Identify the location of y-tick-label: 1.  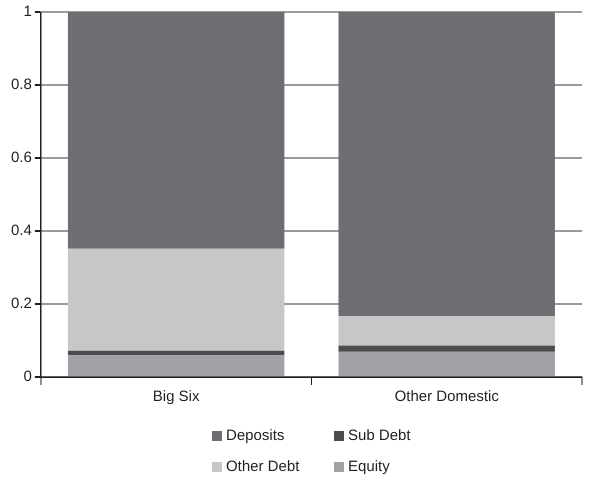
(28, 11).